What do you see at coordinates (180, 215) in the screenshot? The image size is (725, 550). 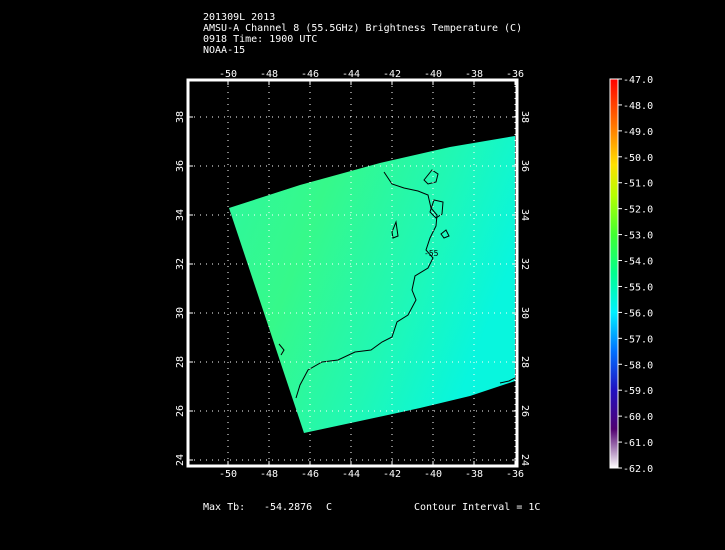 I see `lat-tick-label-left: 34` at bounding box center [180, 215].